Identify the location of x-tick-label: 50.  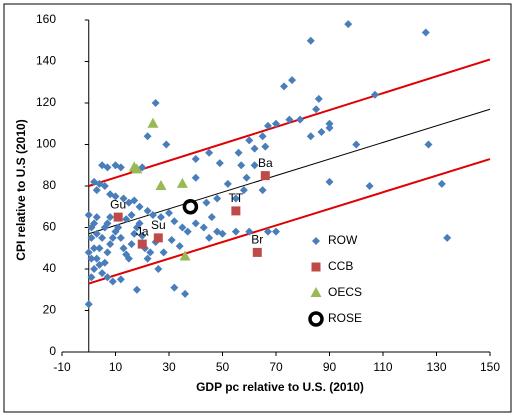
(223, 367).